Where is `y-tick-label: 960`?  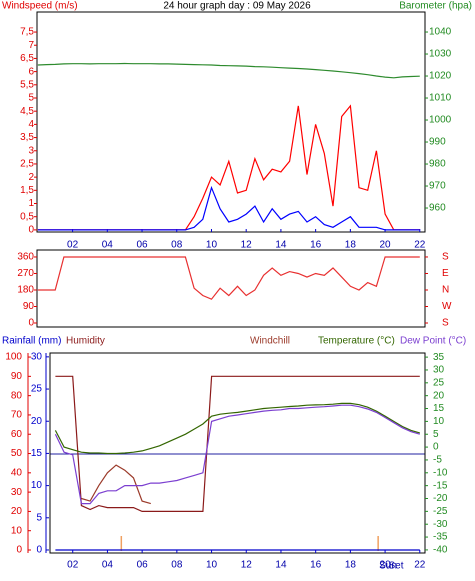 y-tick-label: 960 is located at coordinates (437, 208).